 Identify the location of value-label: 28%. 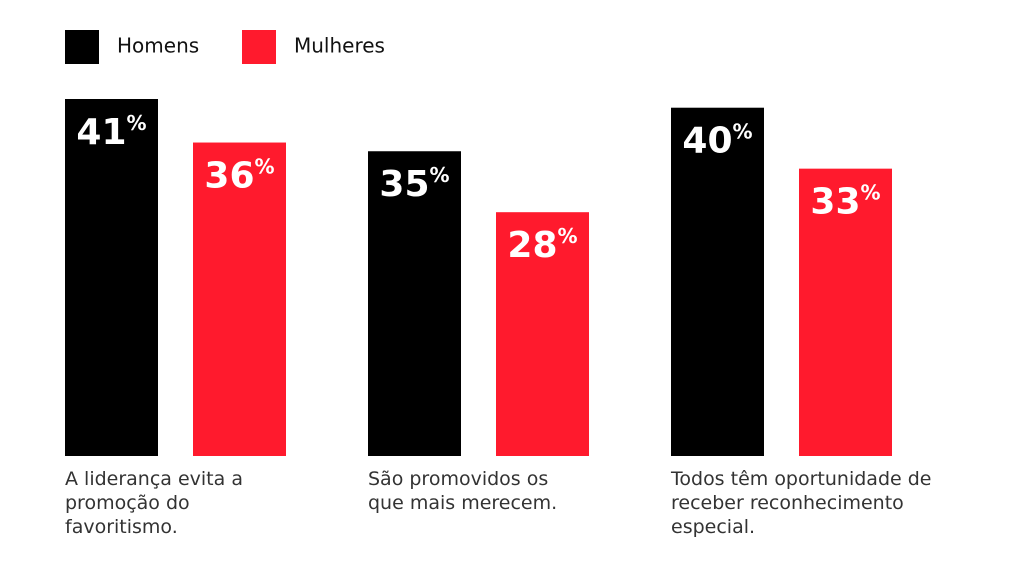
(542, 245).